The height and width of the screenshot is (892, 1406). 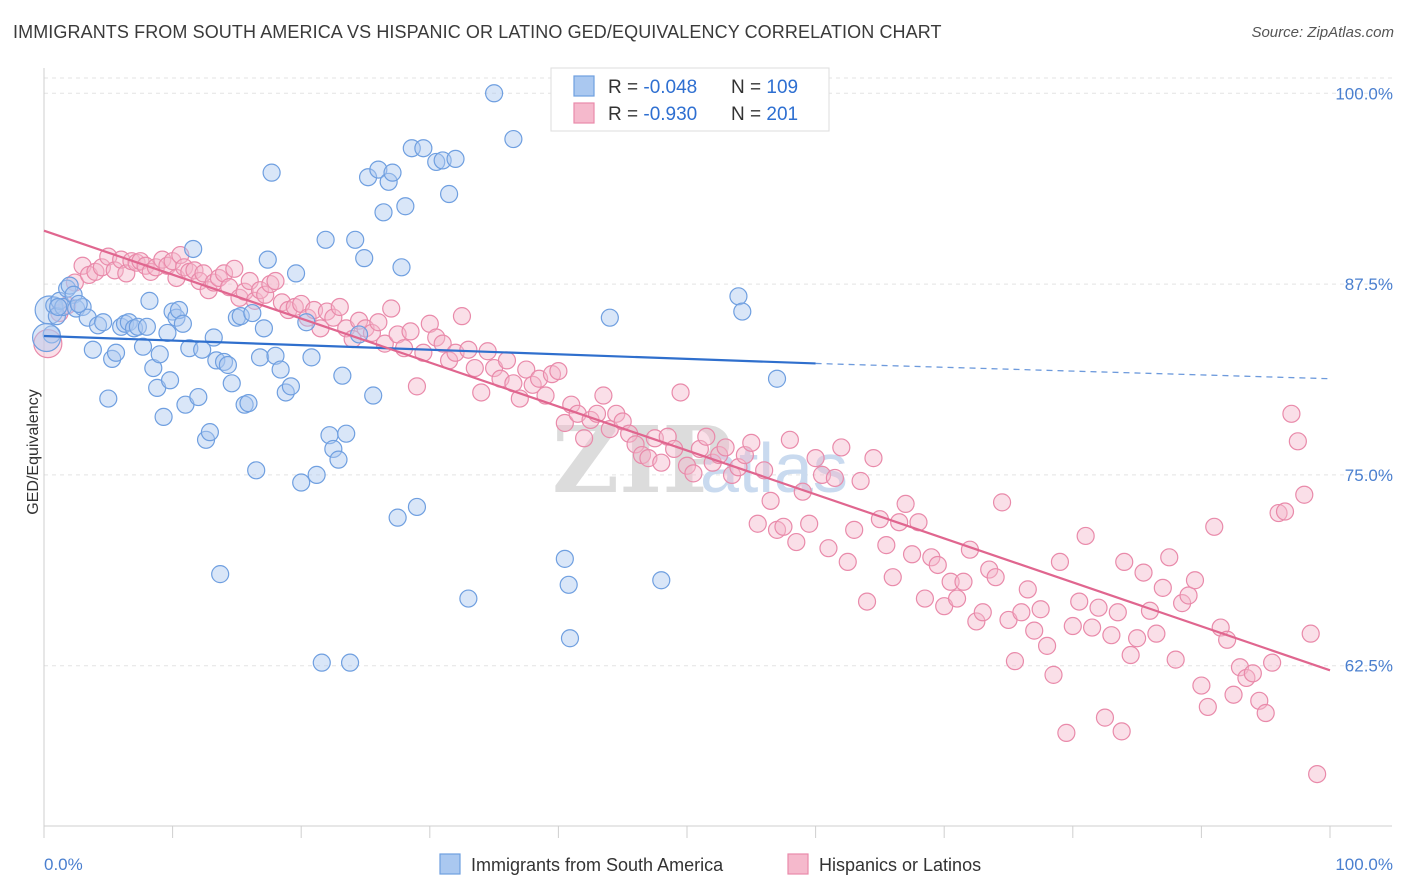 I want to click on legend-r-label-2: R =, so click(x=625, y=114).